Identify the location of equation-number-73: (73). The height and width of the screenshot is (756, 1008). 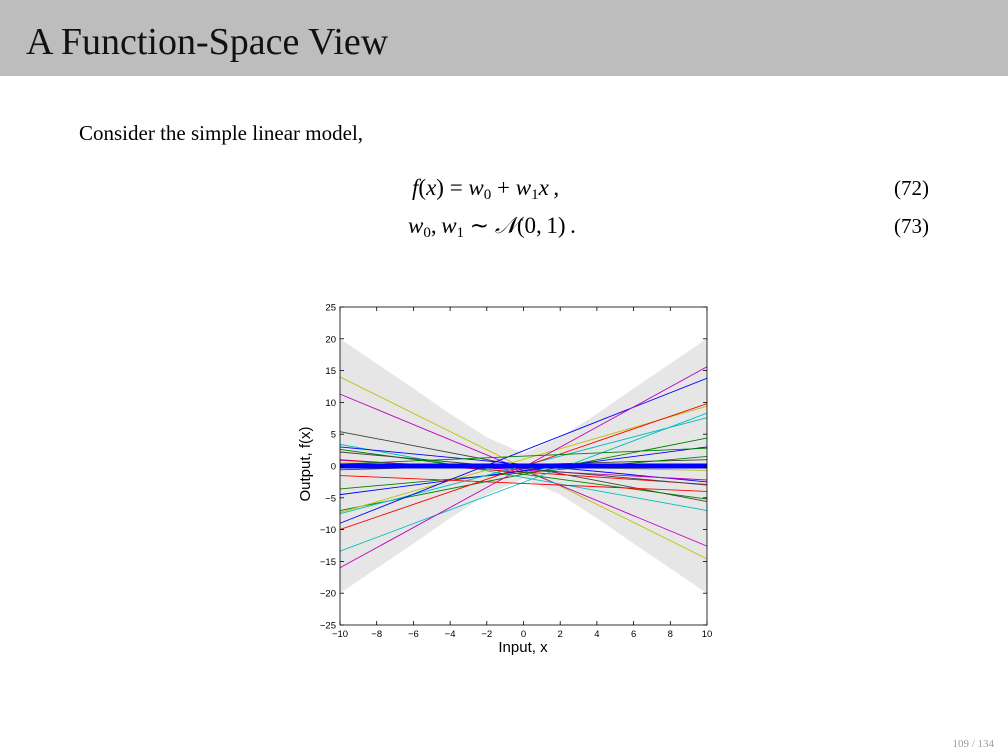
(911, 226).